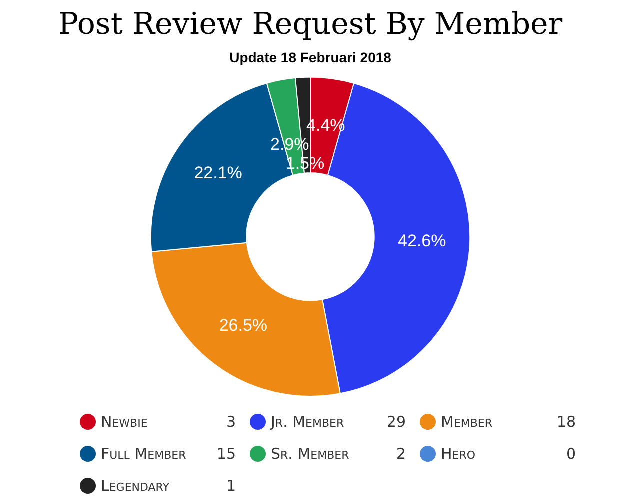 The image size is (621, 502). Describe the element at coordinates (135, 486) in the screenshot. I see `legend-label: Legendary` at that location.